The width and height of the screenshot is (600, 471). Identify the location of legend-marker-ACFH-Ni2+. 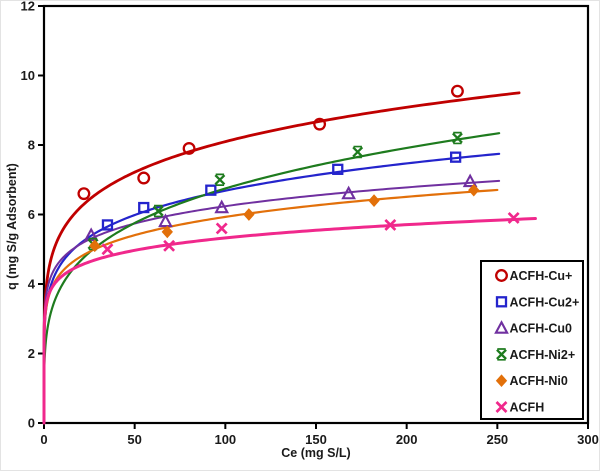
(501, 354).